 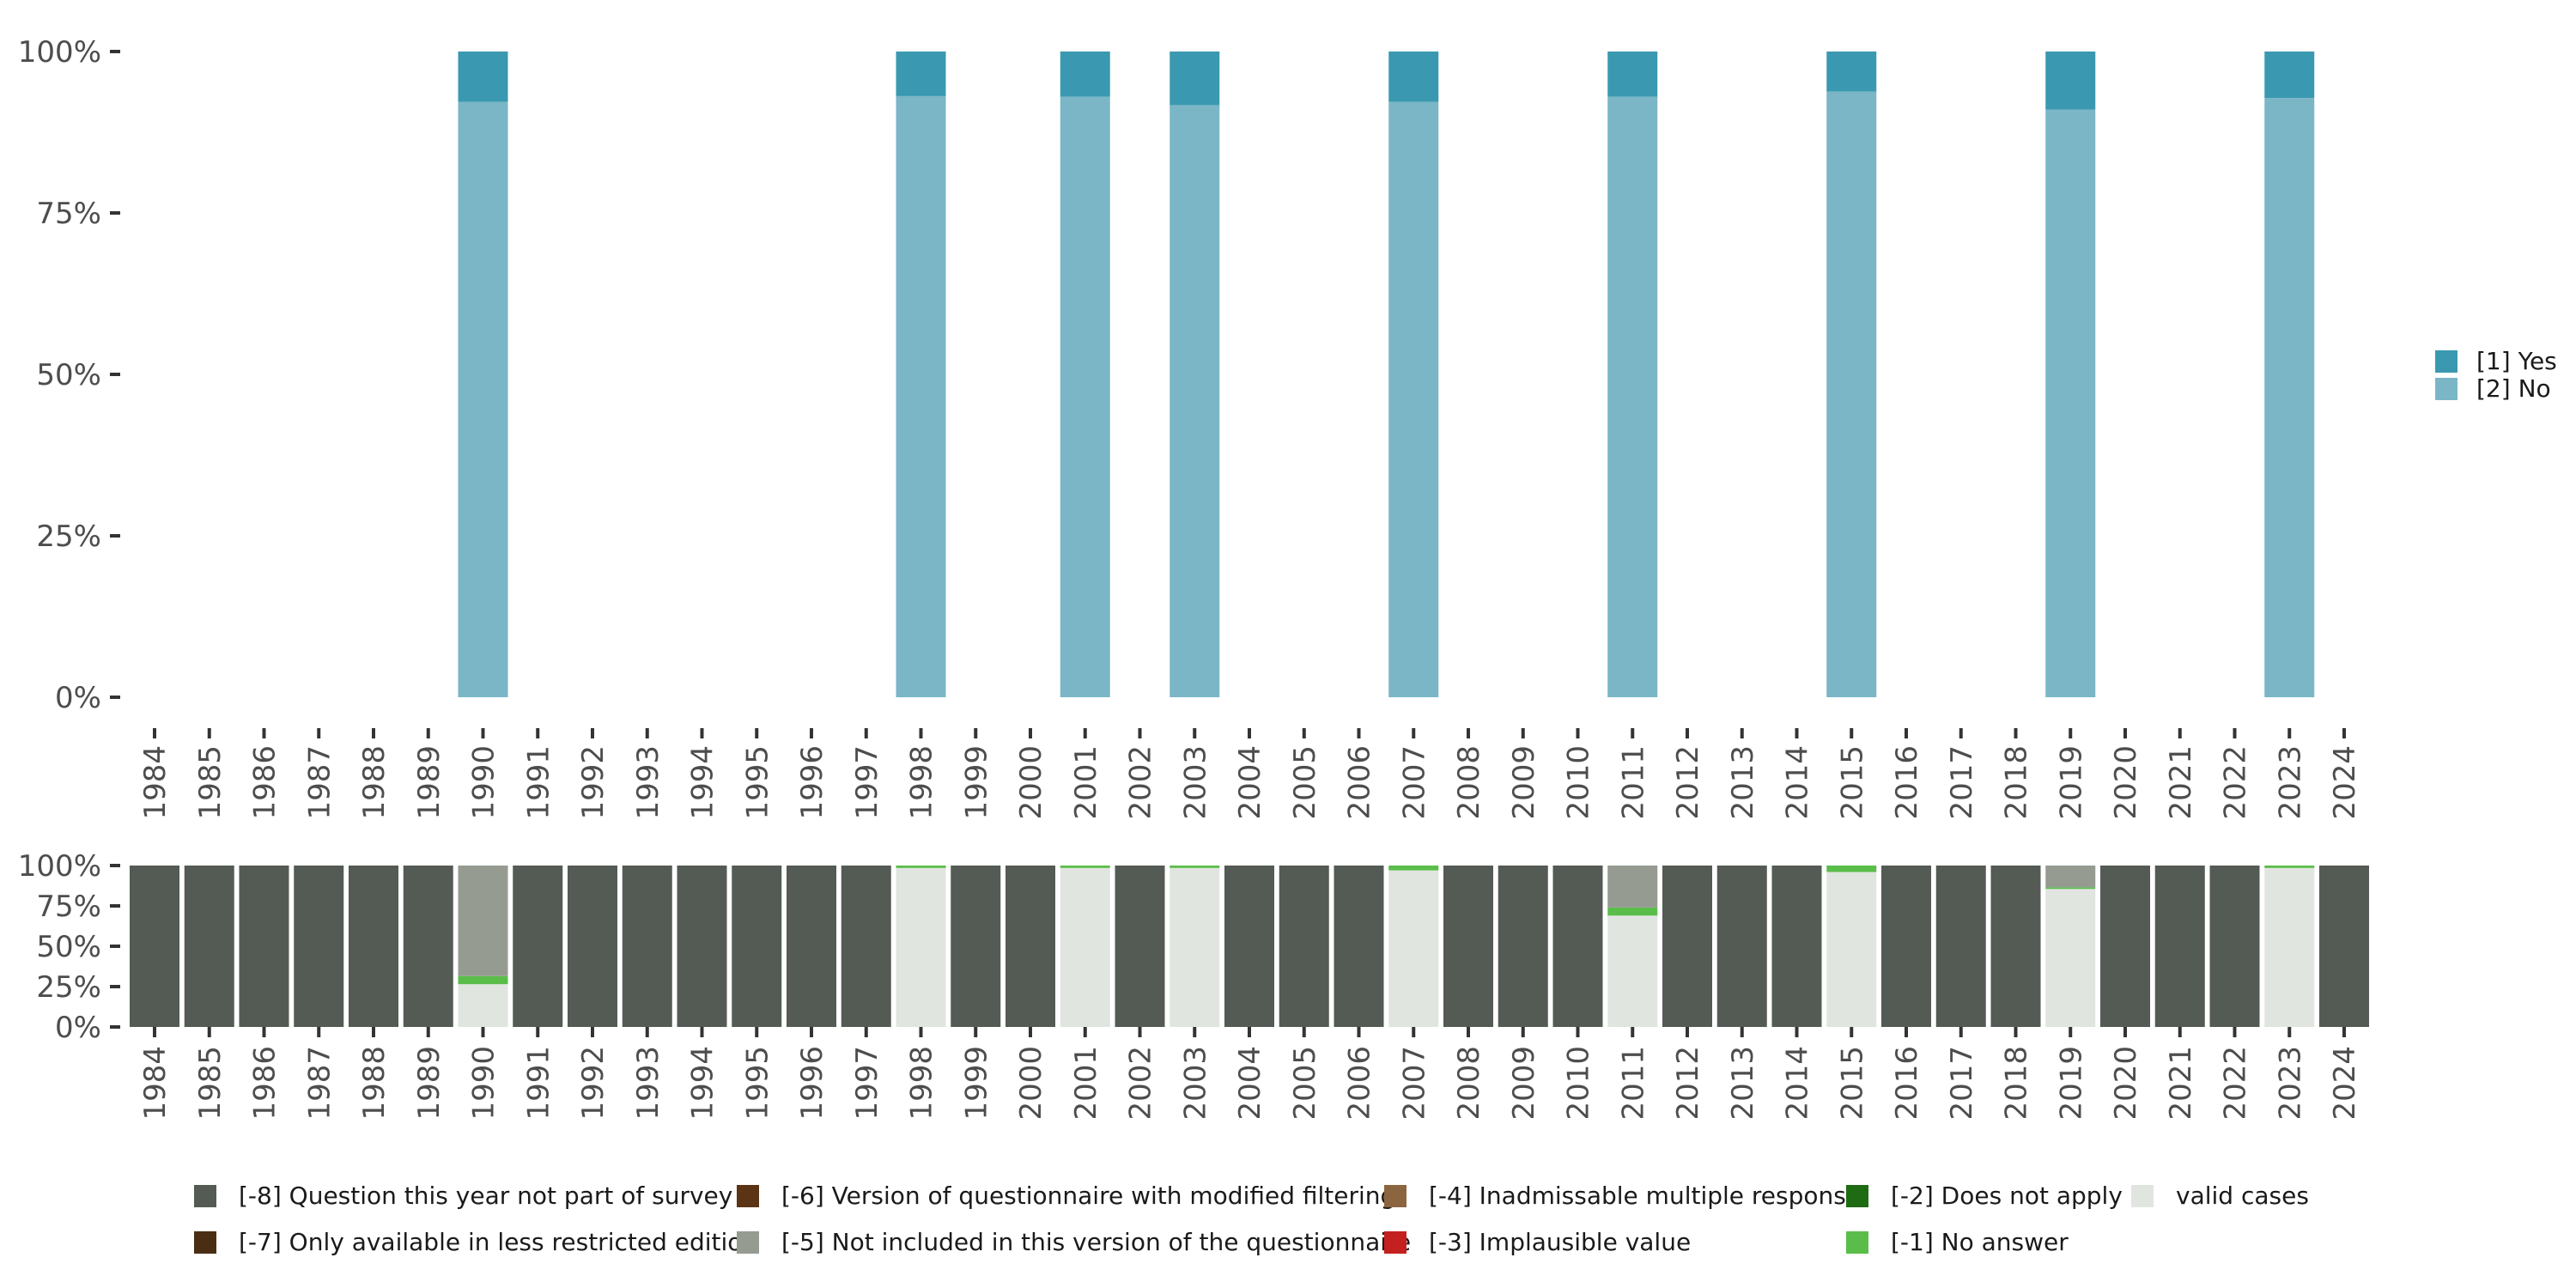 What do you see at coordinates (1632, 971) in the screenshot?
I see `missing-bar-2011-s0` at bounding box center [1632, 971].